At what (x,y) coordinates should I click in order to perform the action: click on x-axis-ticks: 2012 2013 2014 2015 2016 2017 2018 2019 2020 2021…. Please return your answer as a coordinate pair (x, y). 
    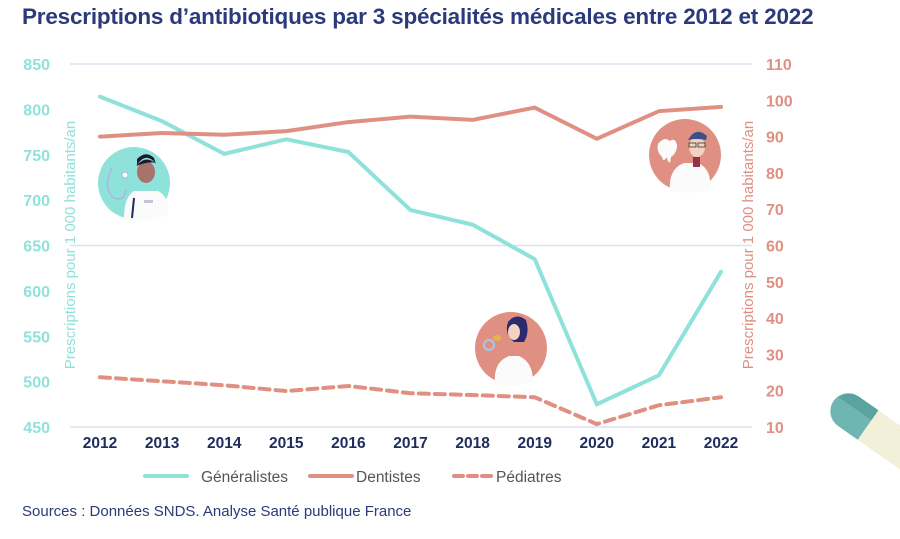
    Looking at the image, I should click on (410, 443).